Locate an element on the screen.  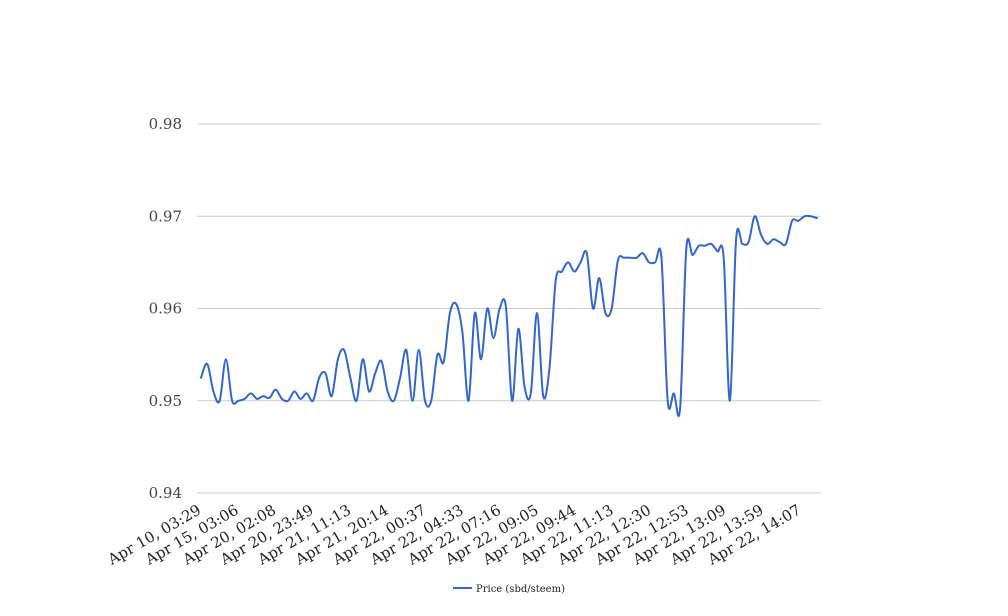
y-axis-ticks: 0.94 0.95 0.96 0.97 0.98 is located at coordinates (165, 308).